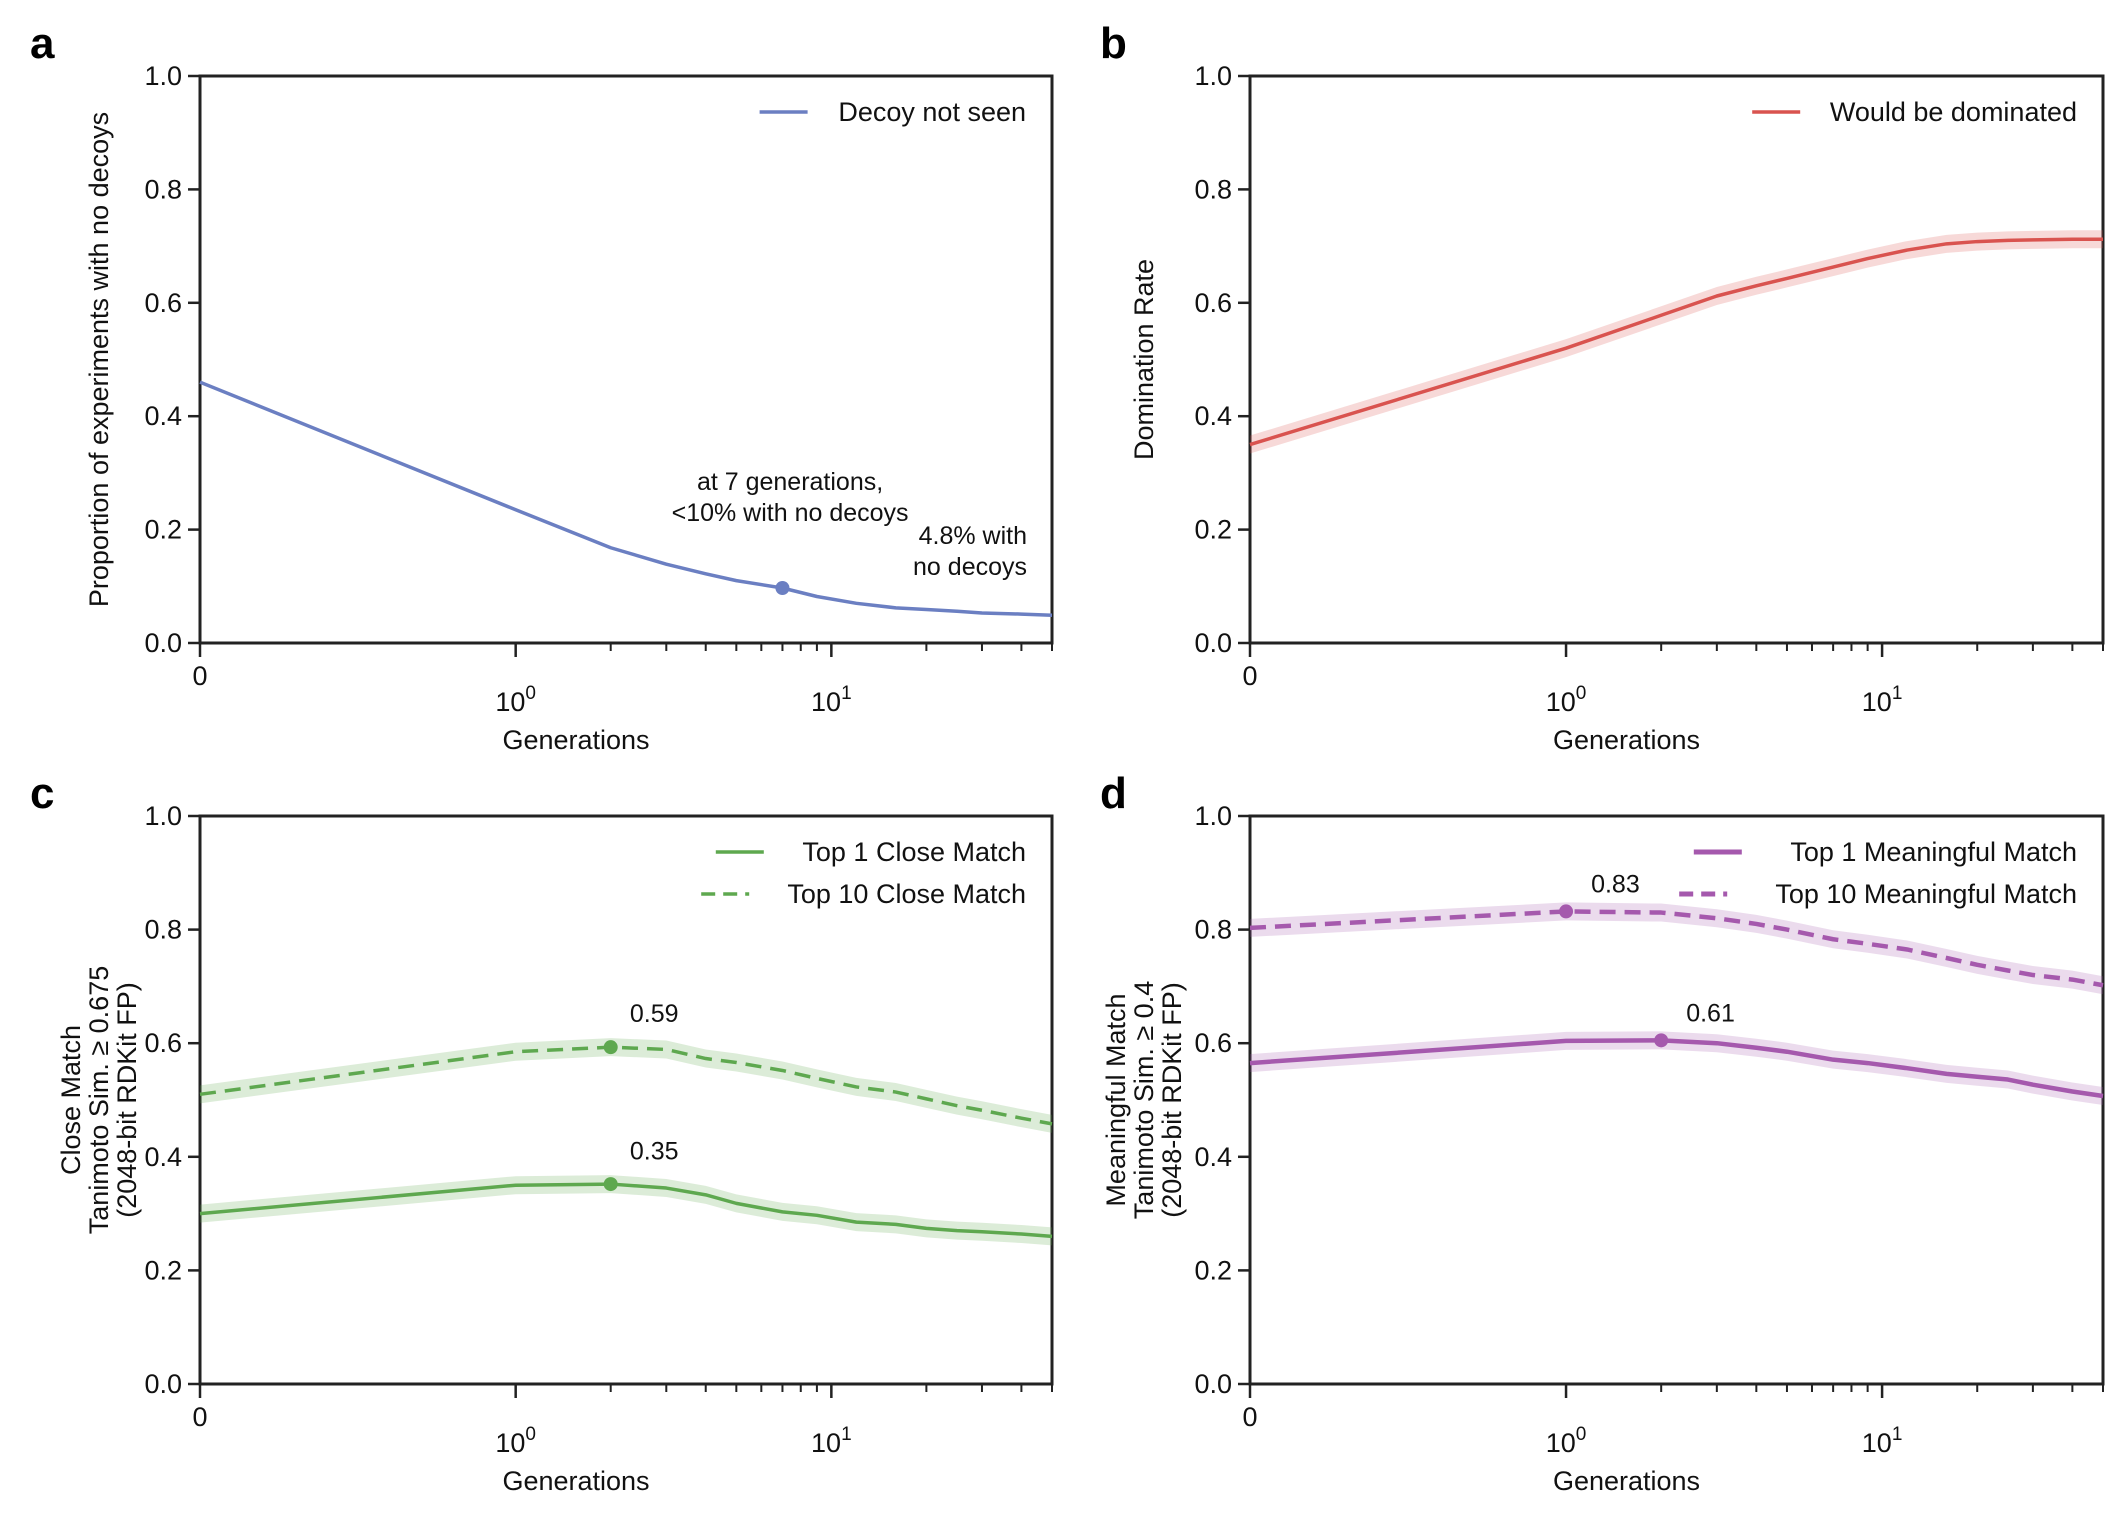  I want to click on panel-b-ytick-label: 1.0, so click(1213, 76).